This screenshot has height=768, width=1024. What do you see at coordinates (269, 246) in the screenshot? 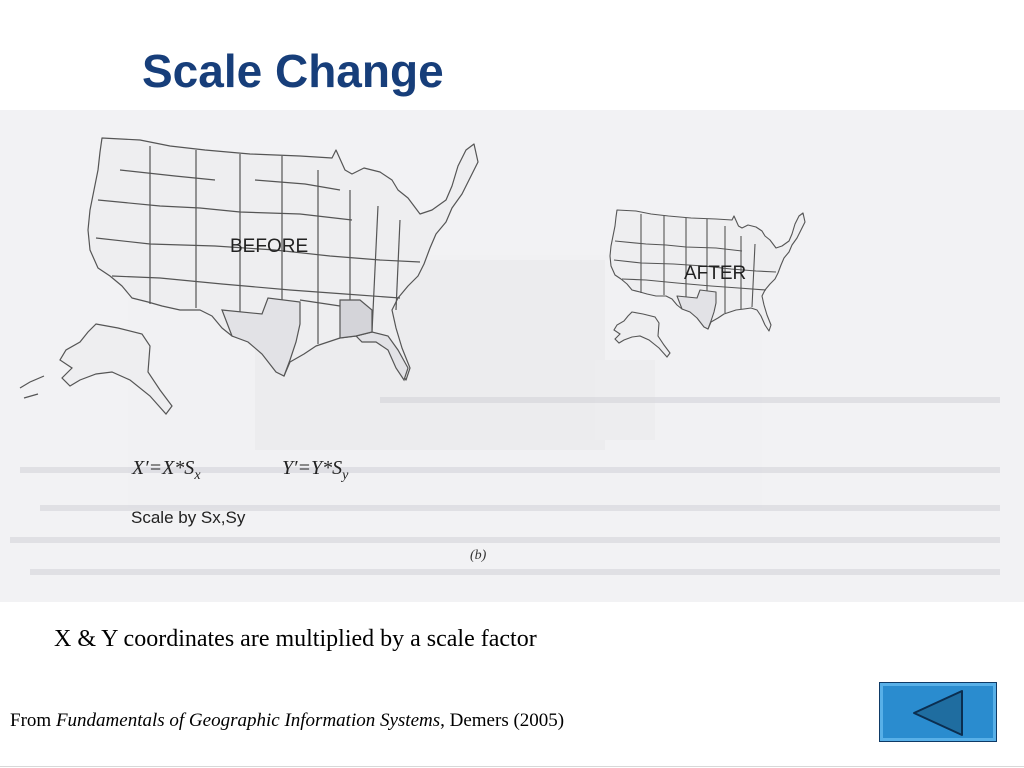
I see `before-label: BEFORE` at bounding box center [269, 246].